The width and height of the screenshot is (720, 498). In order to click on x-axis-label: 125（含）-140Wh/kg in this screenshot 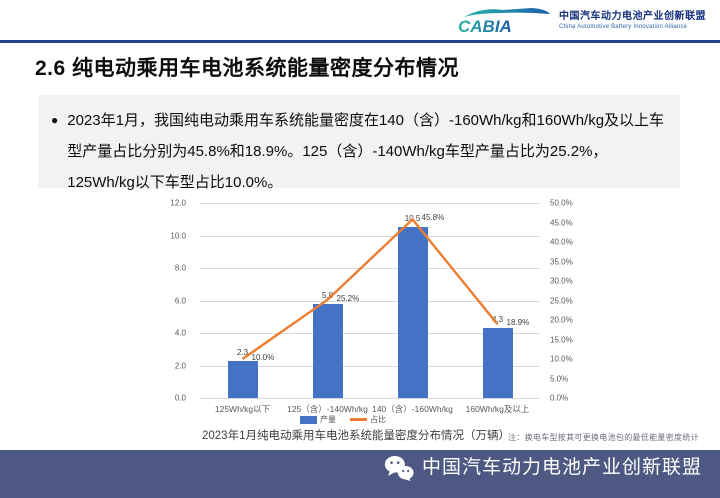, I will do `click(327, 409)`.